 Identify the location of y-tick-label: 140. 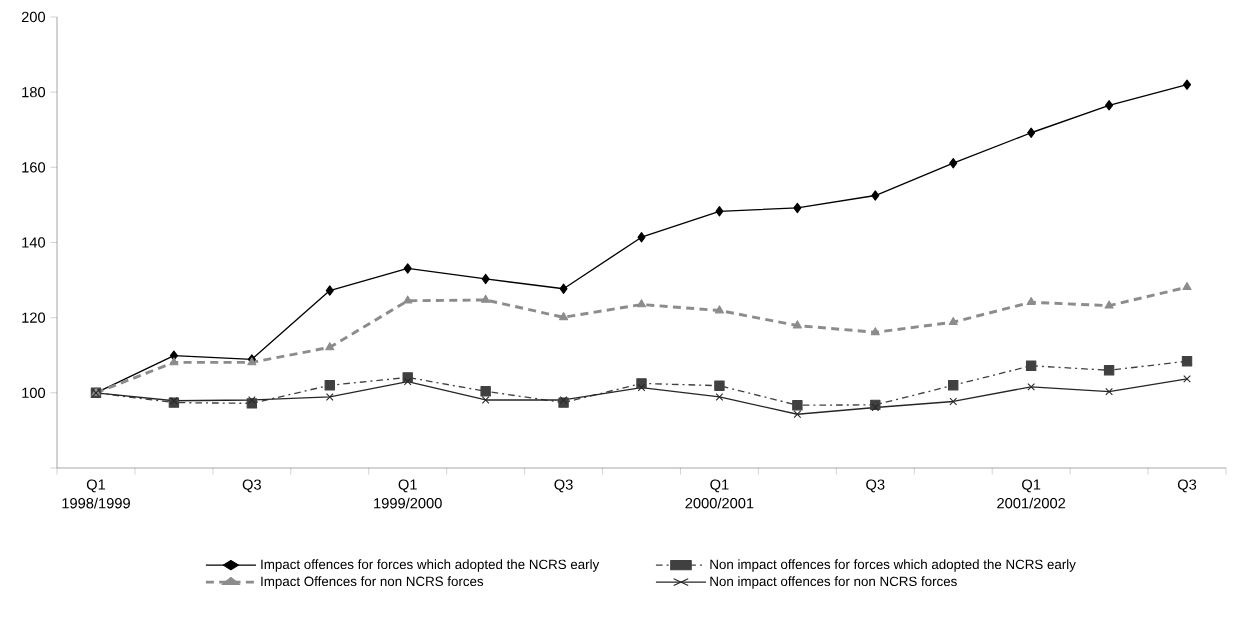
(34, 242).